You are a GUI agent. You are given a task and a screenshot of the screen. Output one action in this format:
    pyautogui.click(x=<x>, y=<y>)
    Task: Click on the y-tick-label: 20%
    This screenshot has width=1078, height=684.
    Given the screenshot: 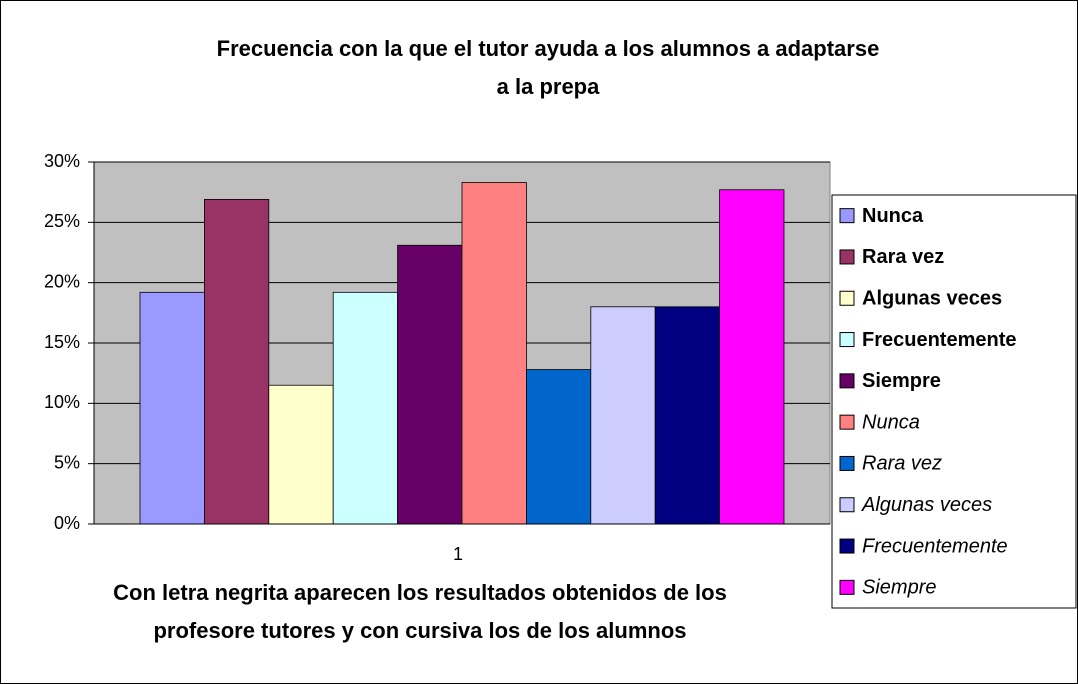 What is the action you would take?
    pyautogui.click(x=62, y=281)
    